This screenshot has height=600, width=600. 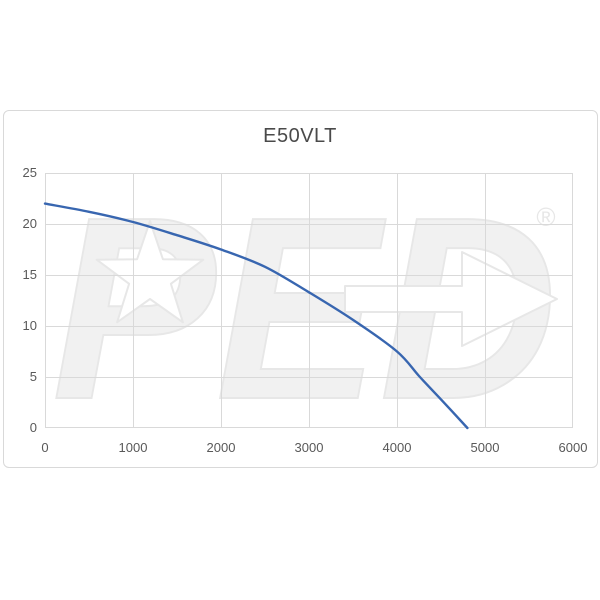 I want to click on x-tick-label: 2000, so click(x=221, y=447).